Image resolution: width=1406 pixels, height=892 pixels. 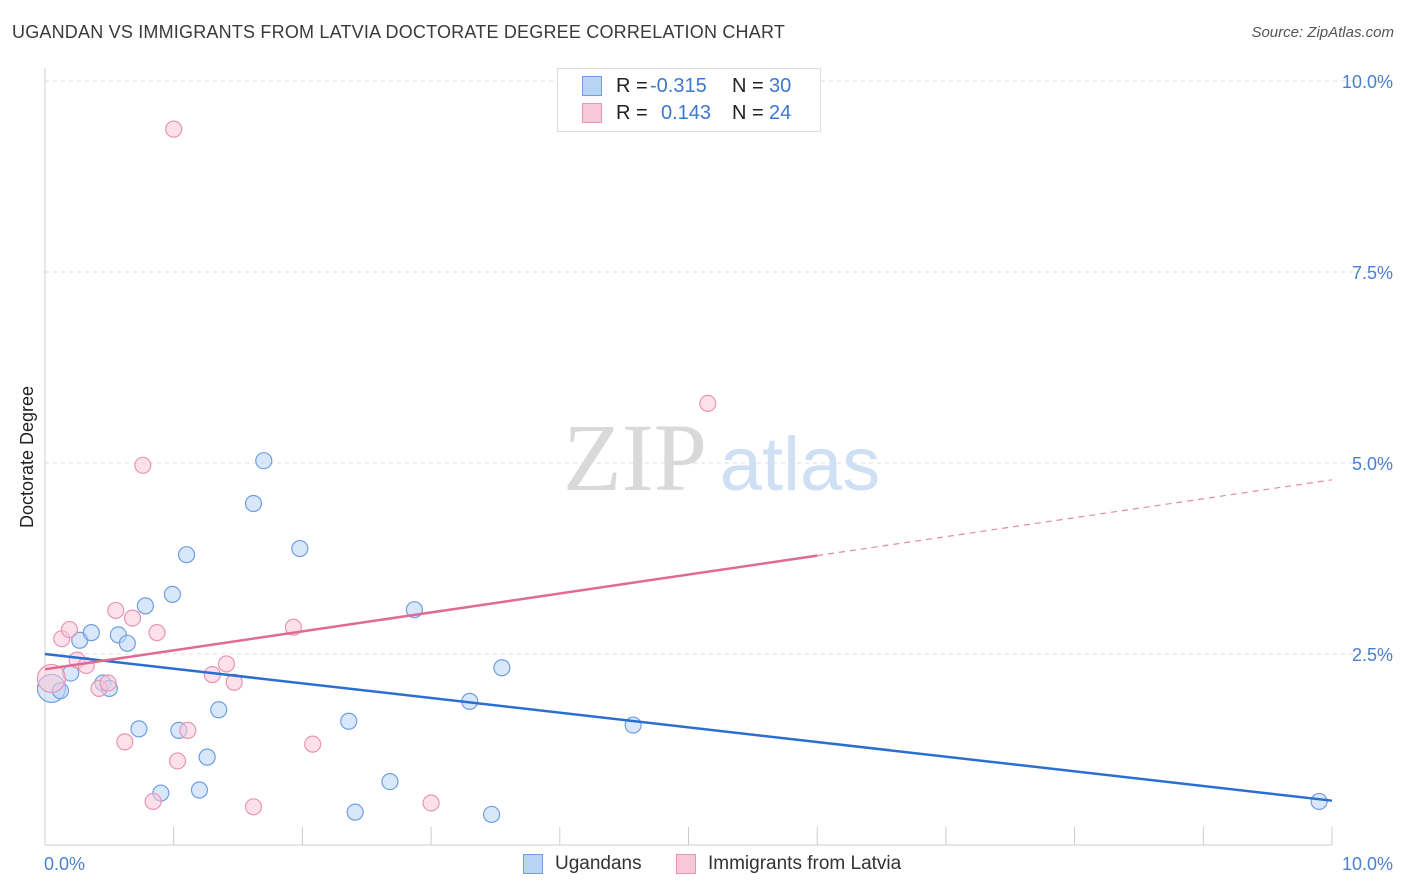 What do you see at coordinates (1075, 518) in the screenshot?
I see `latvia-trendline-extension` at bounding box center [1075, 518].